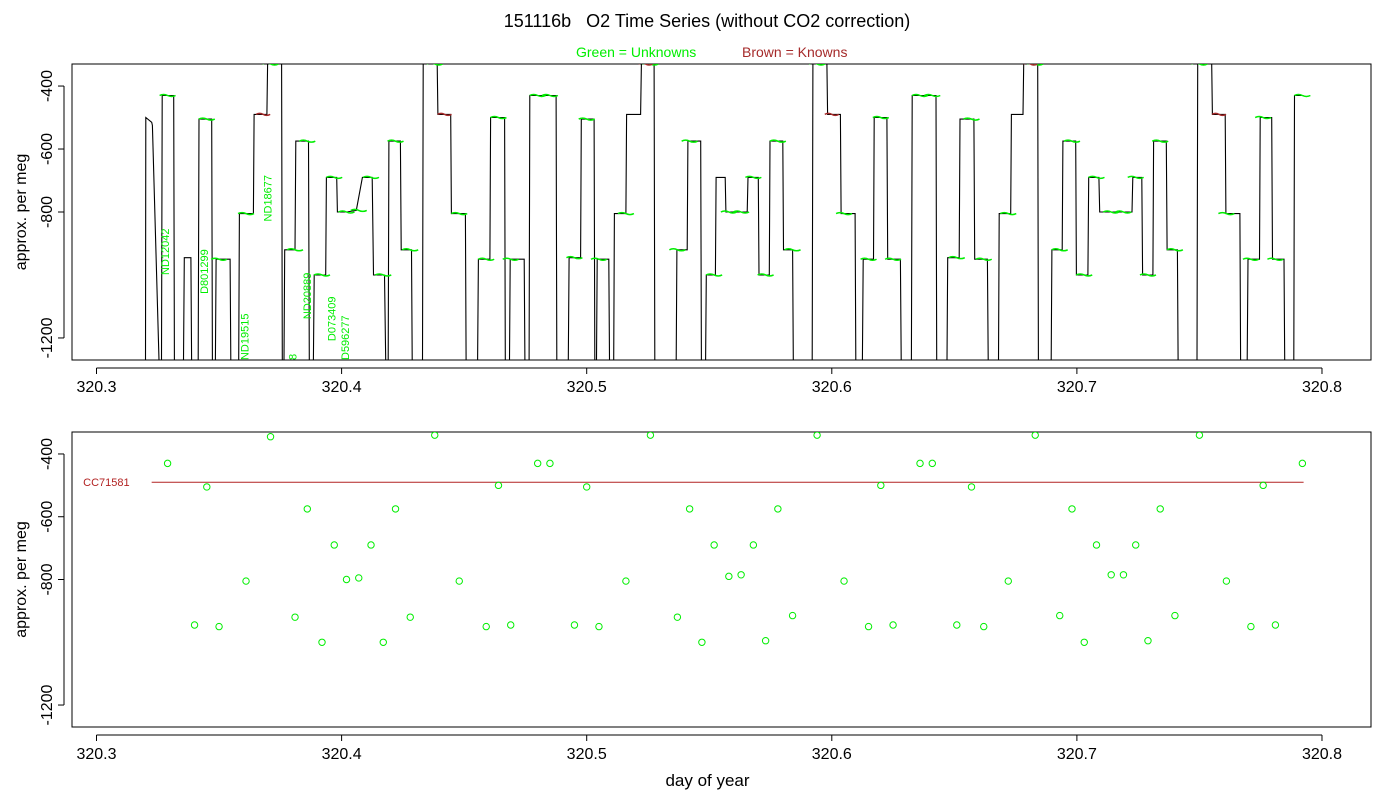 Image resolution: width=1400 pixels, height=800 pixels. I want to click on sample-annotation-label: D596277, so click(346, 337).